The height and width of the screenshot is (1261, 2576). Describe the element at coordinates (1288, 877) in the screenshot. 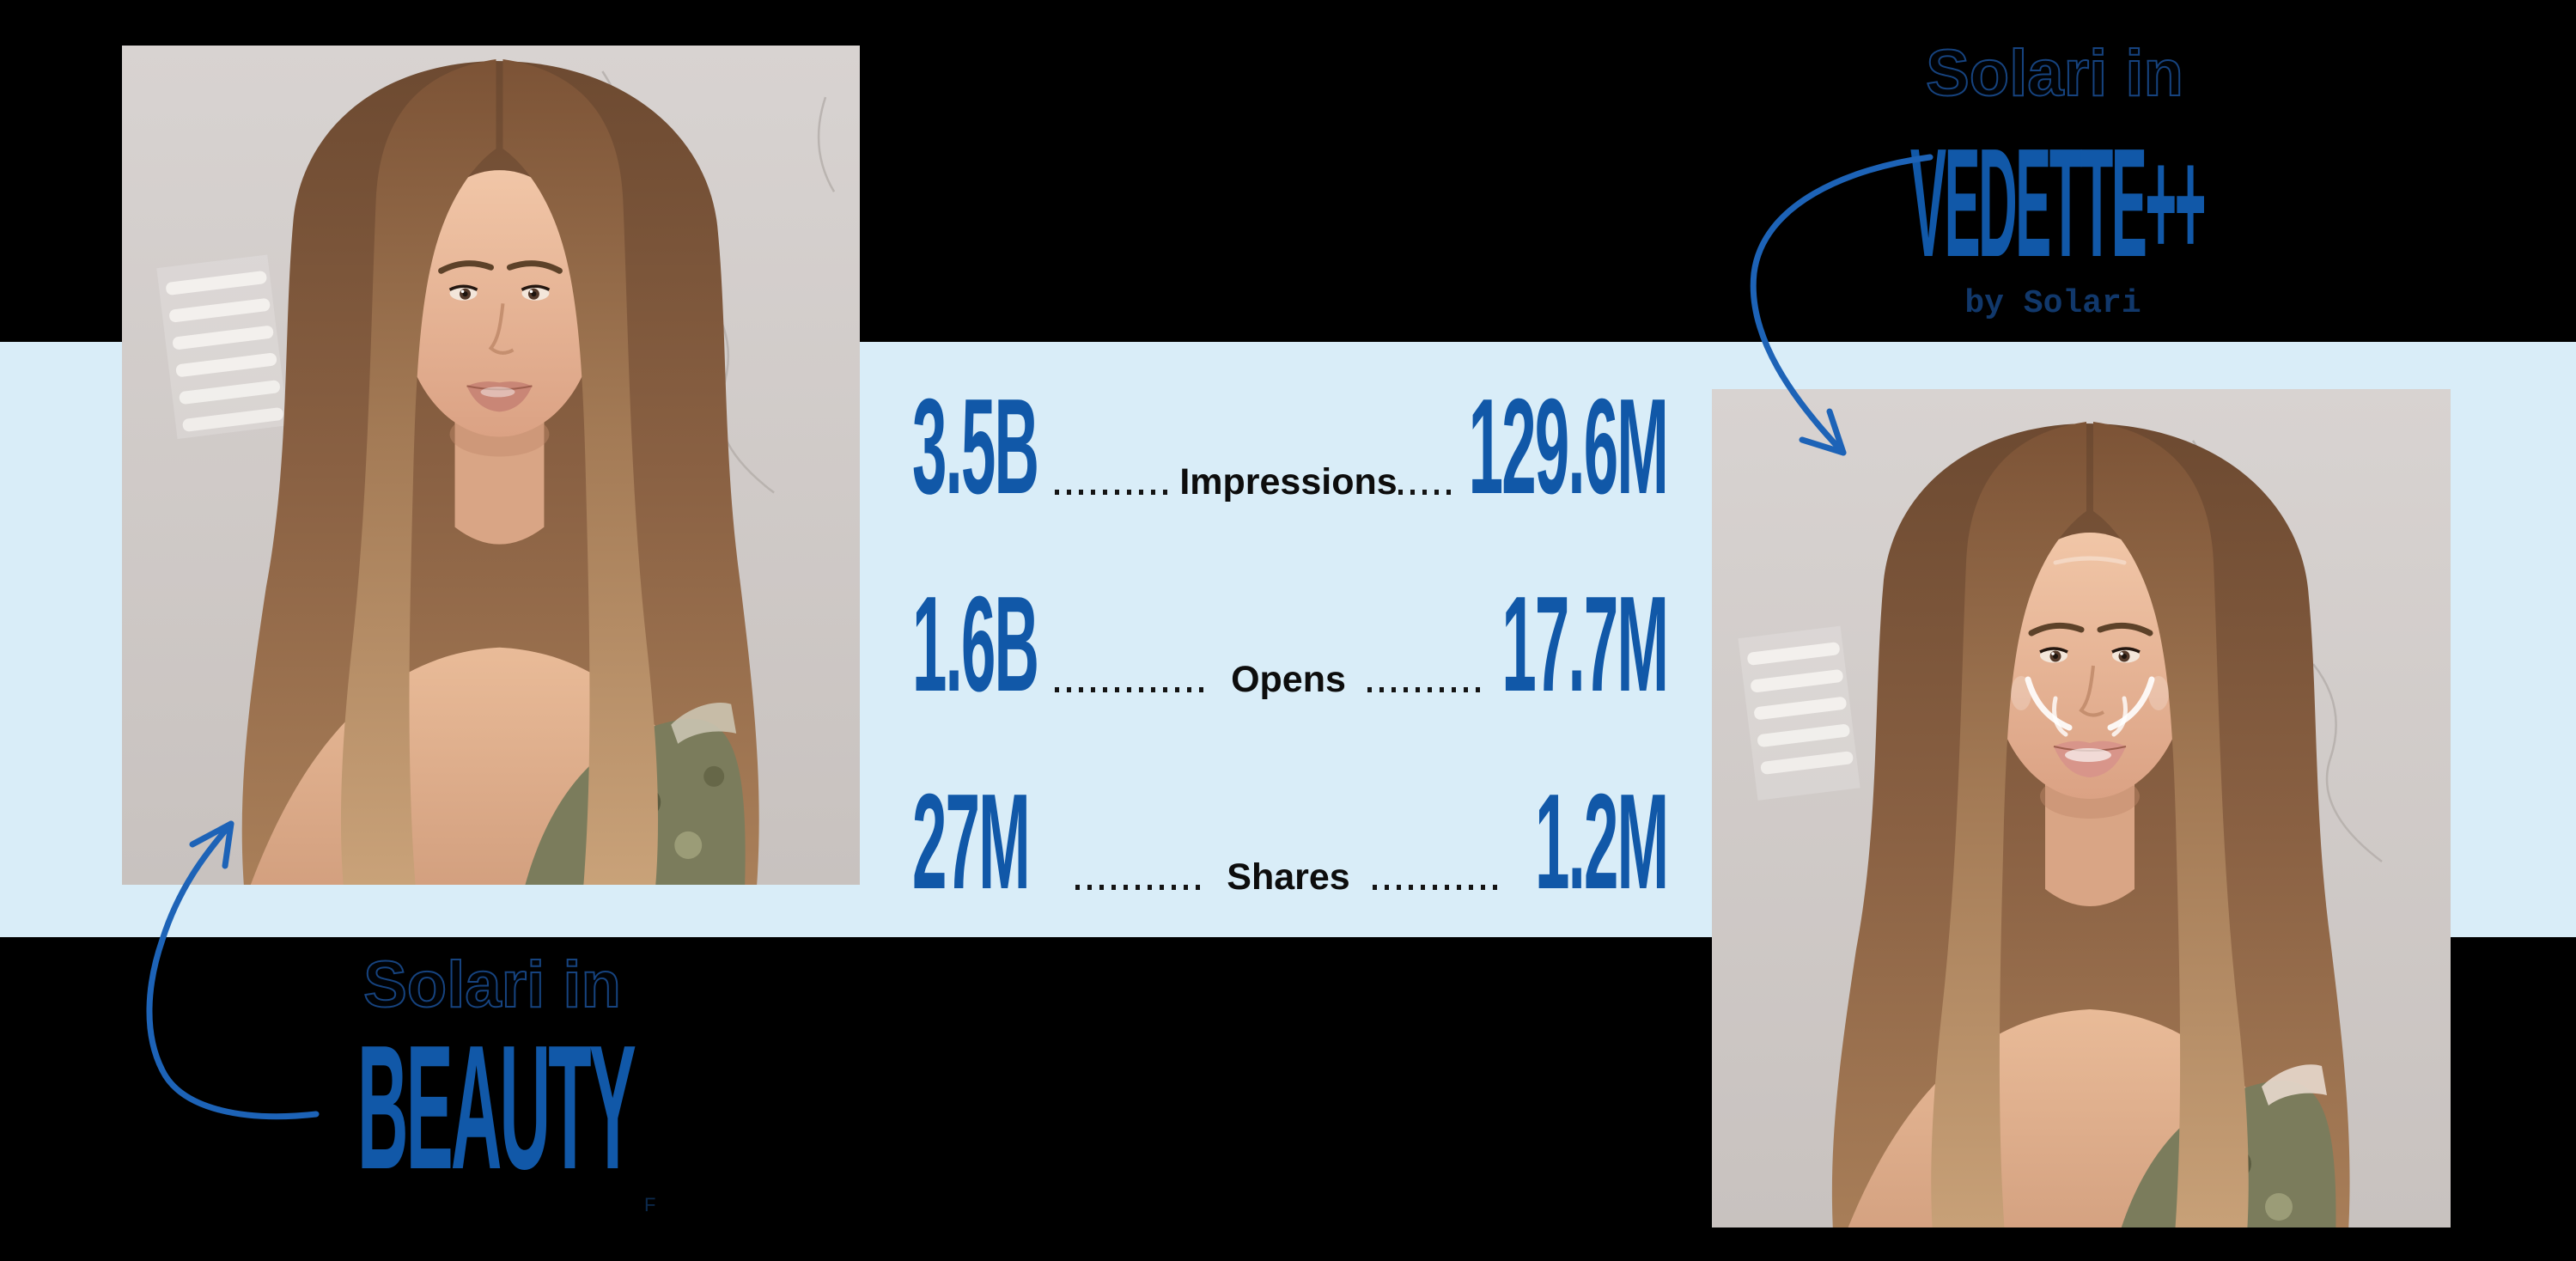

I see `stat-label: Shares` at that location.